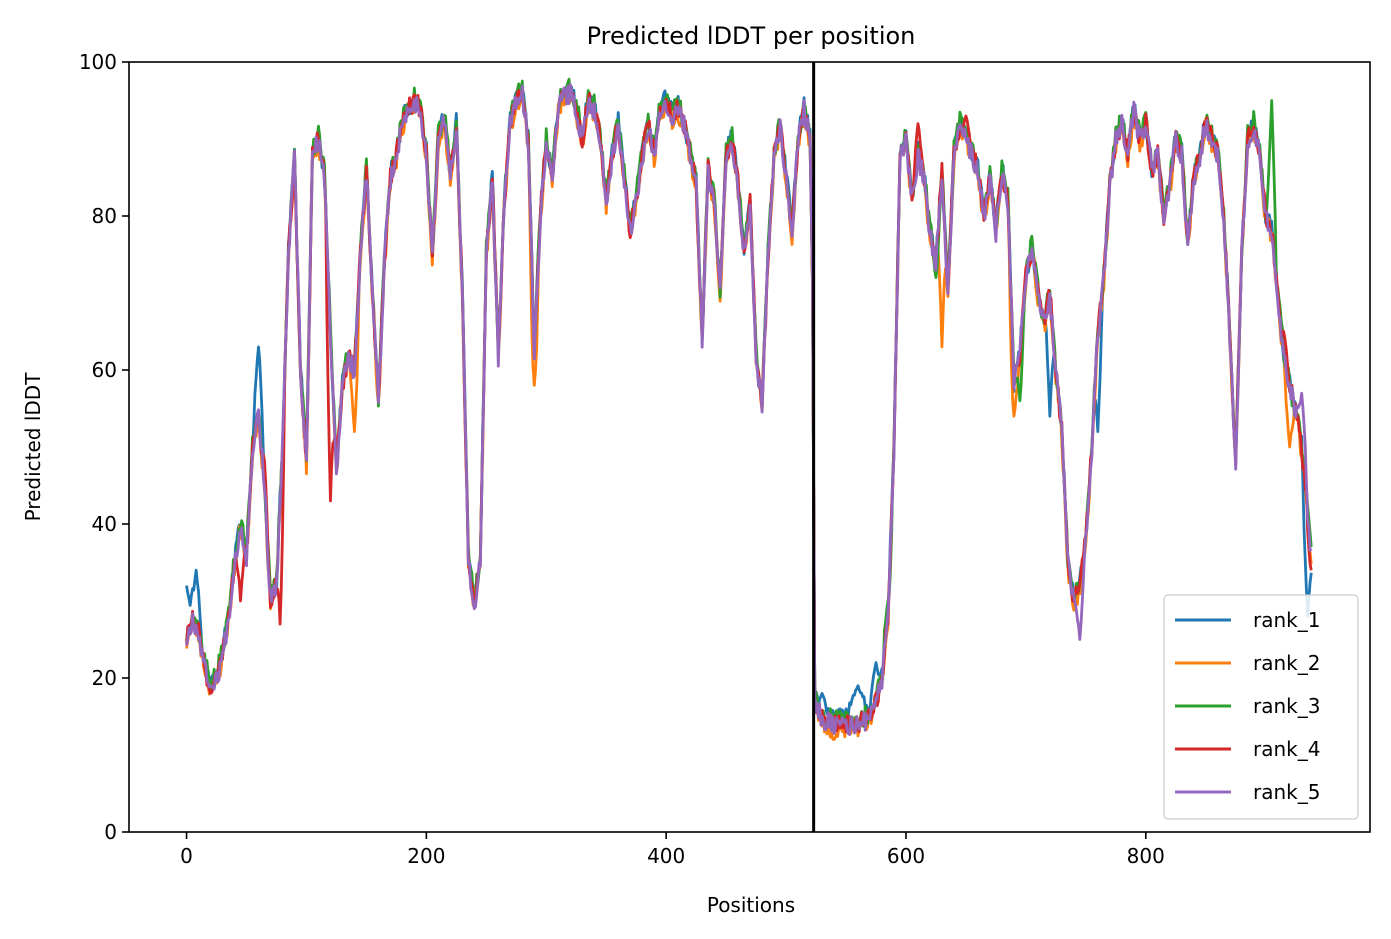  I want to click on legend-label-rank_5: rank_5, so click(1286, 792).